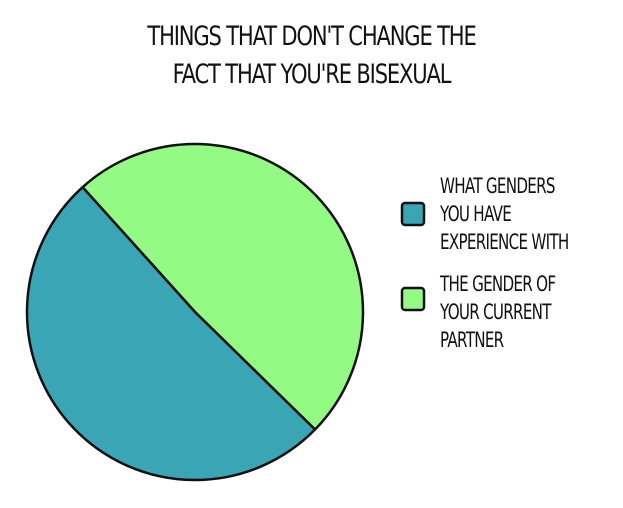 The image size is (623, 508). What do you see at coordinates (504, 214) in the screenshot?
I see `legend-label: WHAT GENDERS YOU HAVE EXPERIENCE WITH` at bounding box center [504, 214].